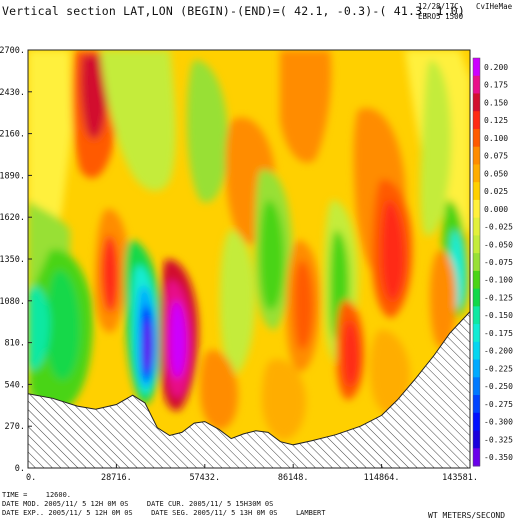 This screenshot has height=521, width=517. Describe the element at coordinates (498, 333) in the screenshot. I see `colorbar-label: -0.175` at that location.